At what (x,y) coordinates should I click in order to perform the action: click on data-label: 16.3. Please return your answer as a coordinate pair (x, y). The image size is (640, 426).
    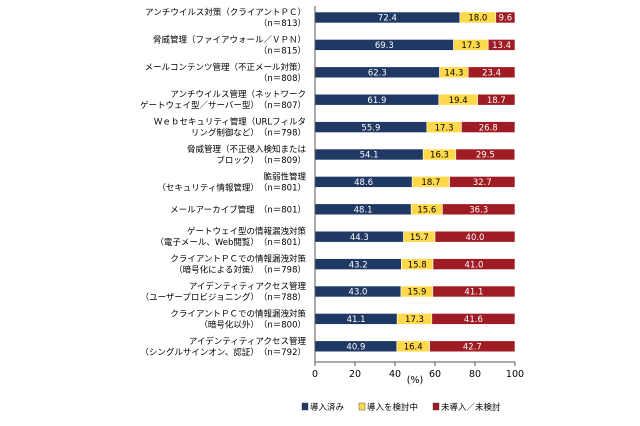
    Looking at the image, I should click on (439, 156).